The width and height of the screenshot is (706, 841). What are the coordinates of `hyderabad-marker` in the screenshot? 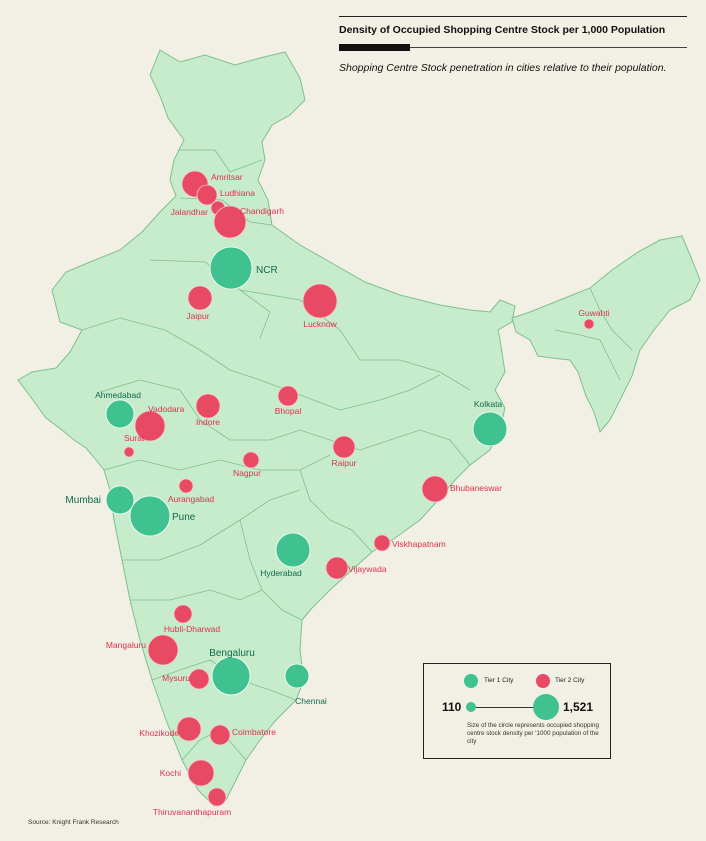 It's located at (293, 550).